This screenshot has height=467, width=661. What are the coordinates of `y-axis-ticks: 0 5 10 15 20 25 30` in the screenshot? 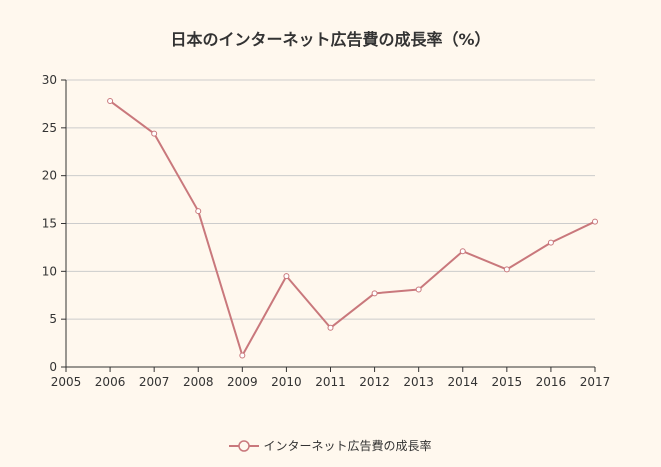 It's located at (54, 223).